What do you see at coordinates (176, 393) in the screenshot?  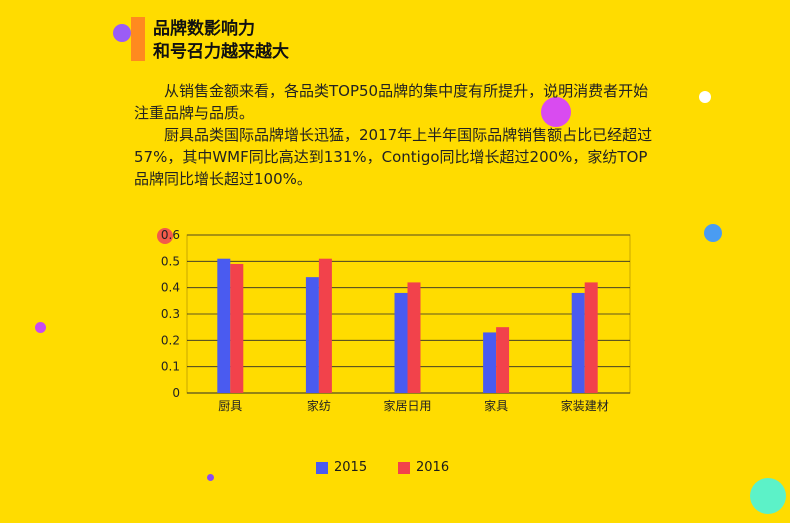 I see `y-tick-label: 0` at bounding box center [176, 393].